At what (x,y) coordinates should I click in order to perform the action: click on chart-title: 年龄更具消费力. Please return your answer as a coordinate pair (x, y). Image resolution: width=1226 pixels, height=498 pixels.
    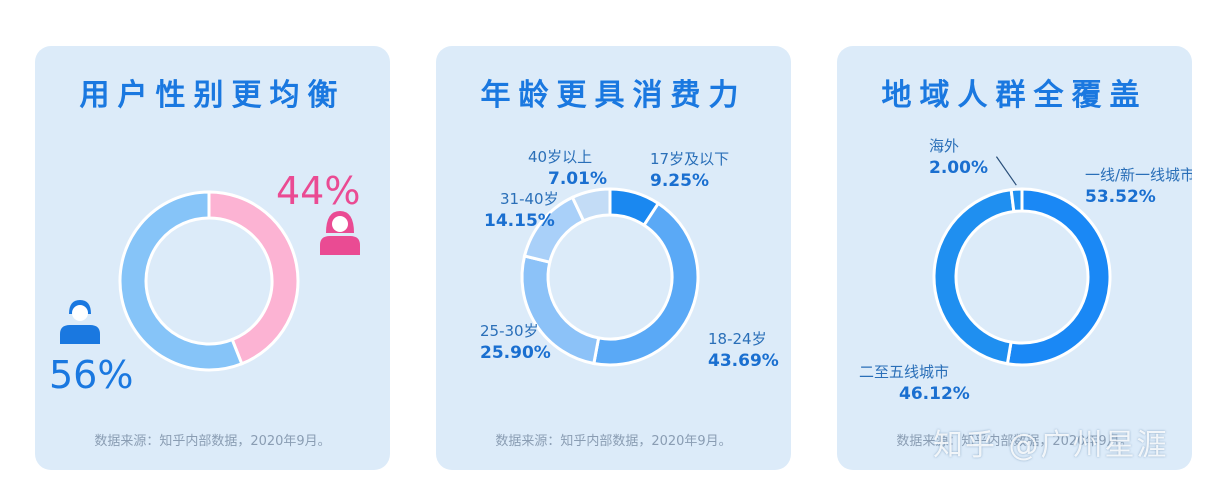
    Looking at the image, I should click on (613, 95).